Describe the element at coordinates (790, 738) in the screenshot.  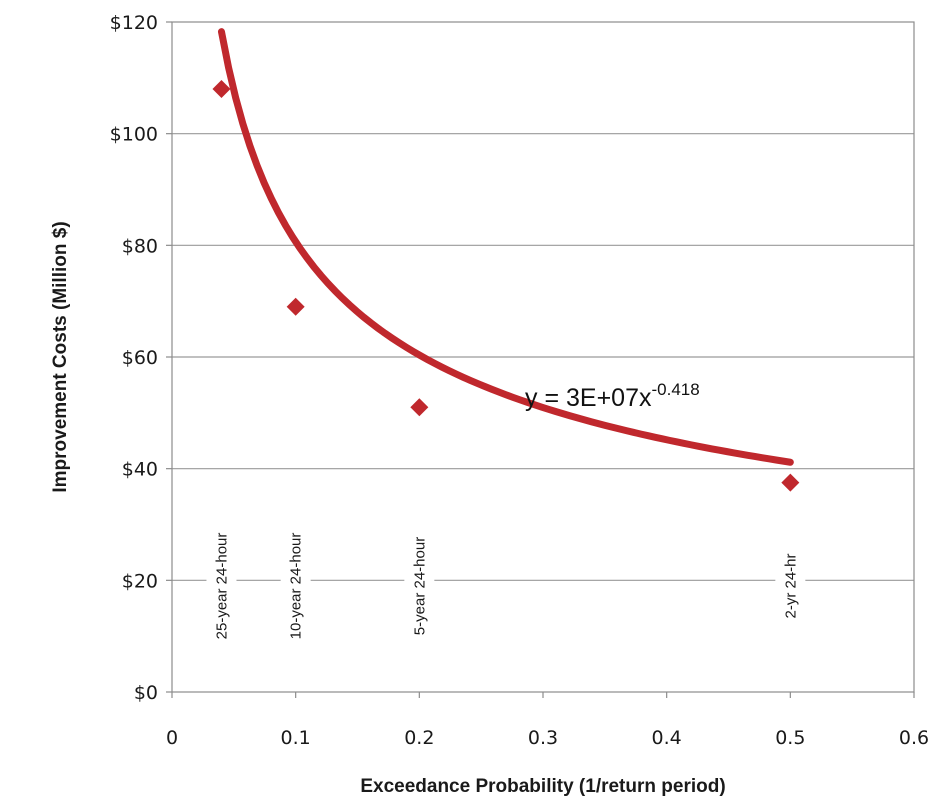
I see `x-tick-label: 0.5` at that location.